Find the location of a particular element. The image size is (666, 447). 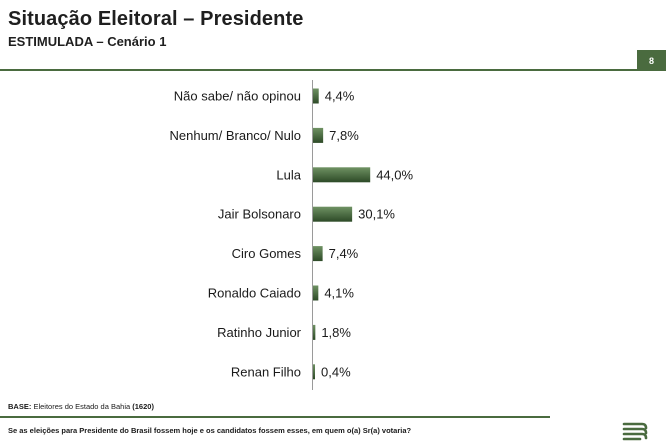

value-label: 7,4% is located at coordinates (344, 253).